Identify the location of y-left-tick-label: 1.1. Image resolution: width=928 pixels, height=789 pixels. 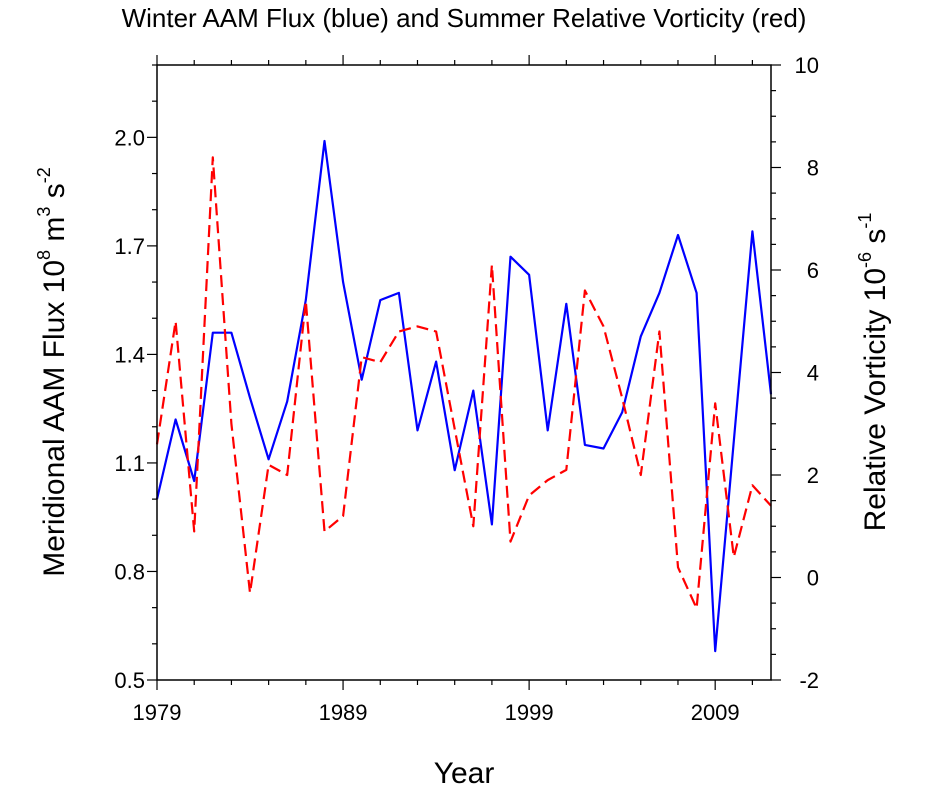
(129, 463).